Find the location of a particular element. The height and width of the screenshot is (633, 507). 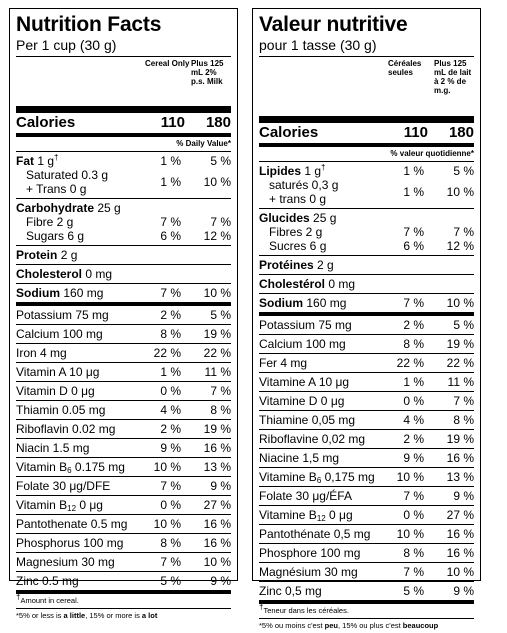

nutrient-label: Vitamin B6 0.175 mg is located at coordinates (70, 467).